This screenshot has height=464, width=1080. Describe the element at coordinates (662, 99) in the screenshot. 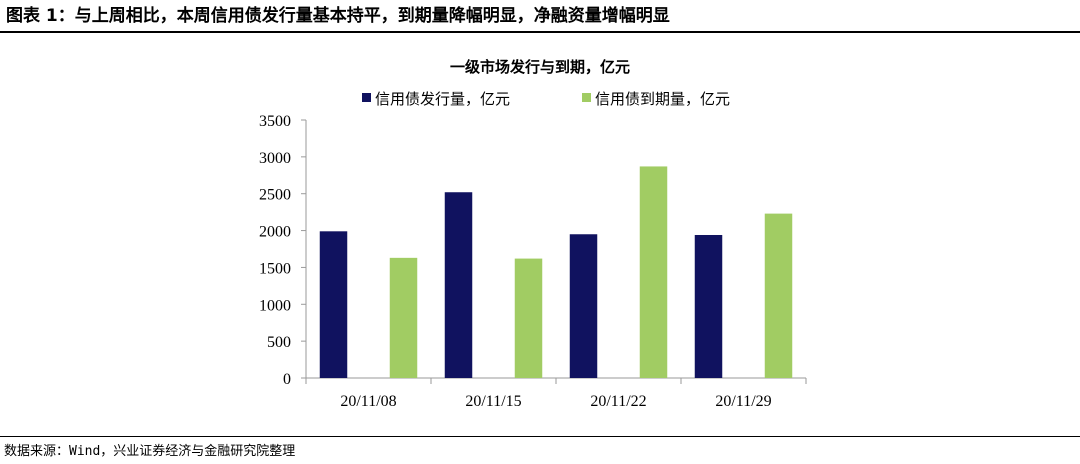

I see `legend-label-2: 信用债到期量，亿元` at that location.